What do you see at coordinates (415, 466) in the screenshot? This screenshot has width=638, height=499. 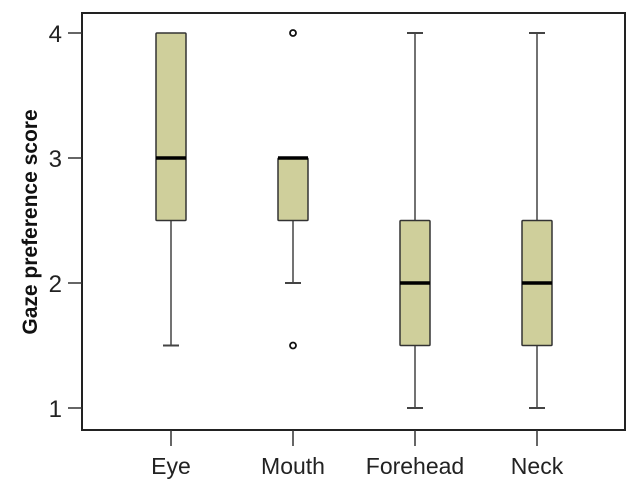 I see `x-tick-label: Forehead` at bounding box center [415, 466].